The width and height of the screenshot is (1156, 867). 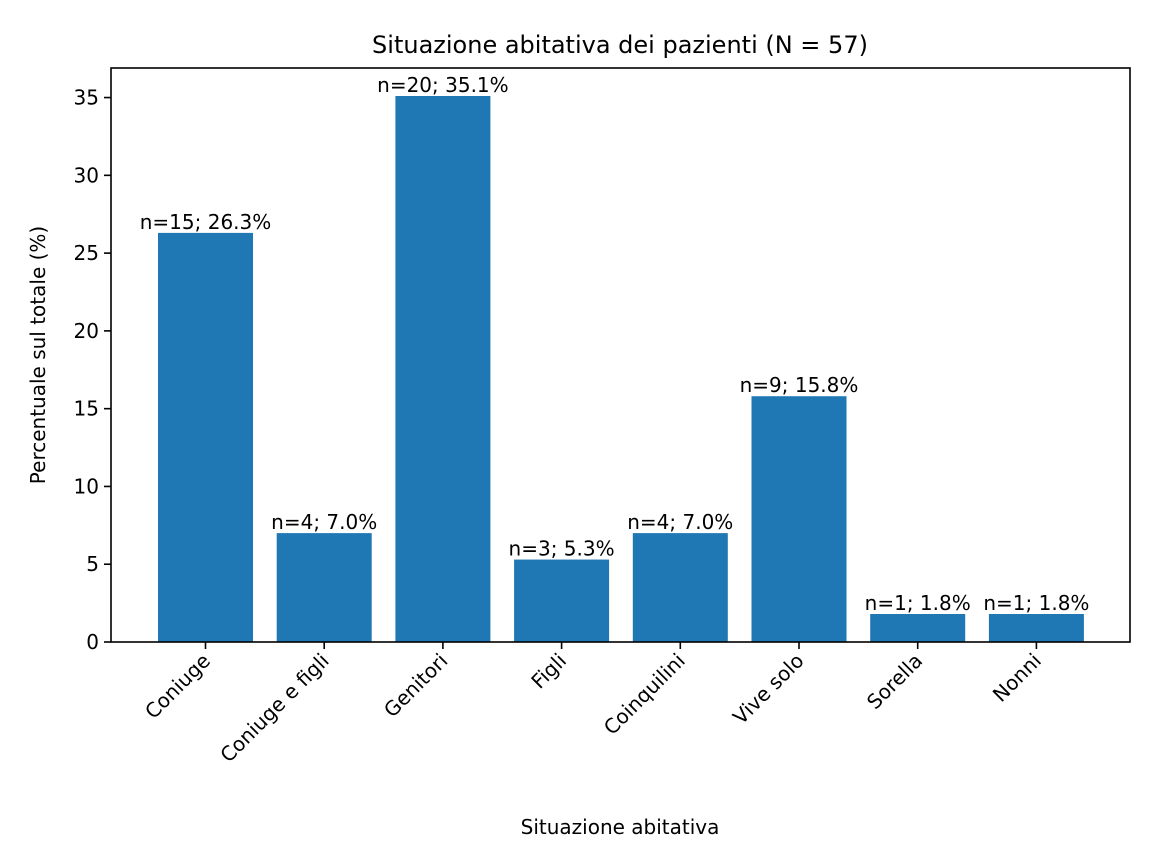 What do you see at coordinates (443, 85) in the screenshot?
I see `bar-data-label: n=20; 35.1%` at bounding box center [443, 85].